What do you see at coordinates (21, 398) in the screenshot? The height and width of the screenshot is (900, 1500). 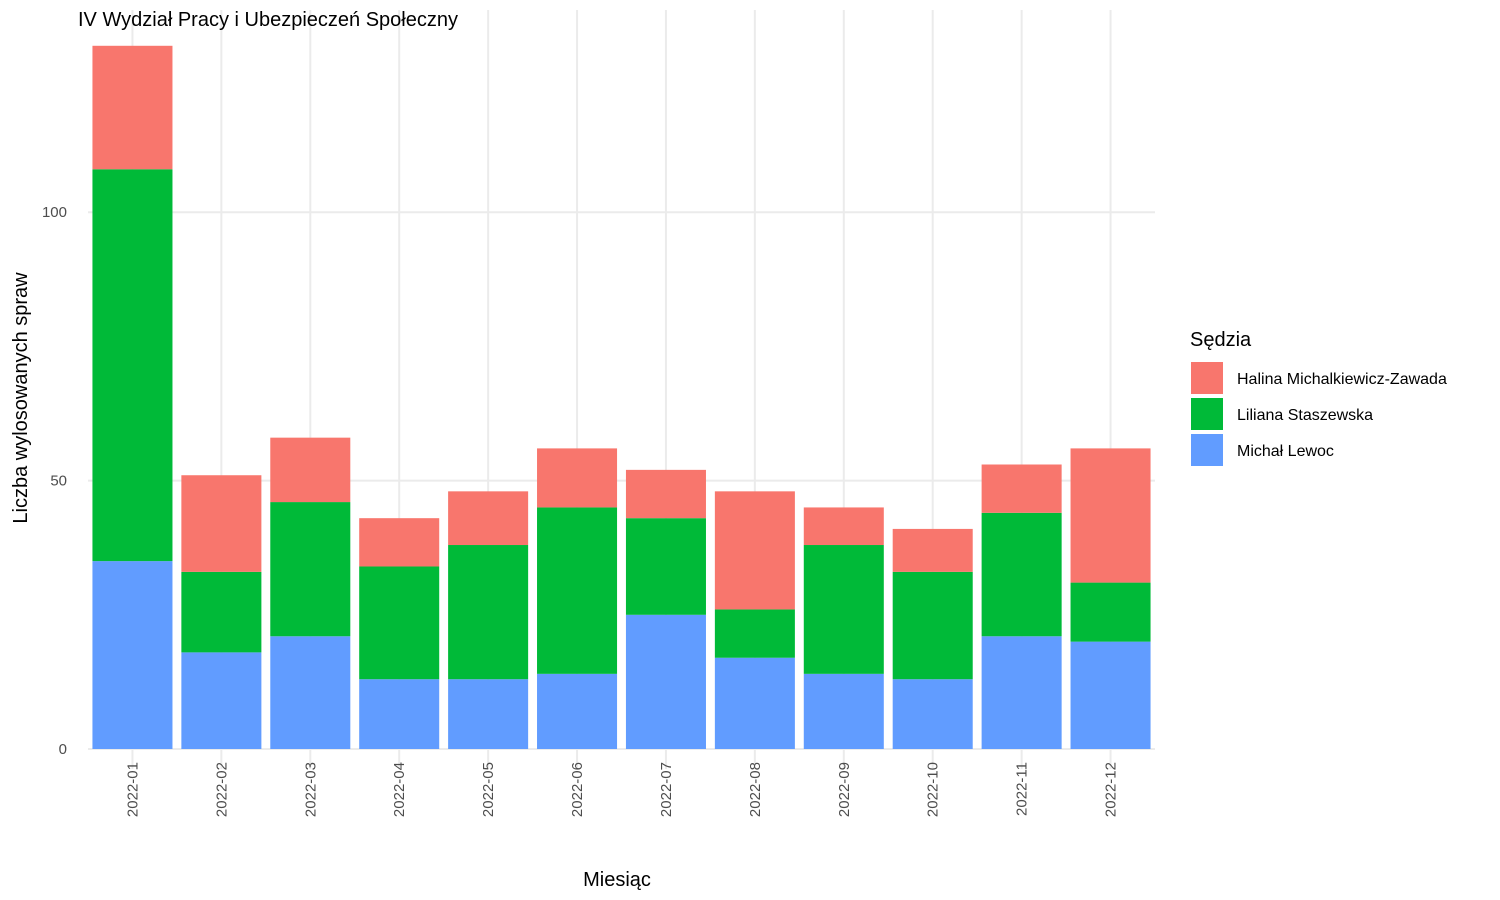 I see `y-axis-title: Liczba wylosowanych spraw` at bounding box center [21, 398].